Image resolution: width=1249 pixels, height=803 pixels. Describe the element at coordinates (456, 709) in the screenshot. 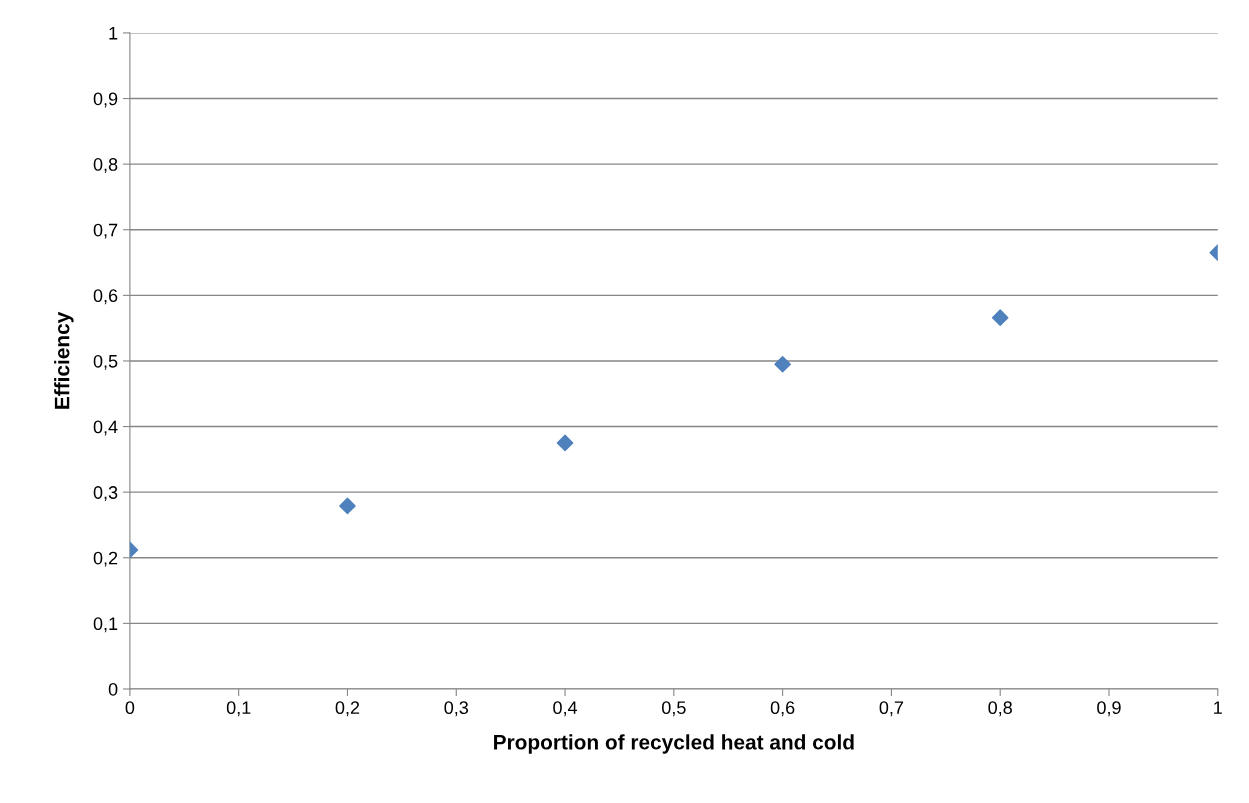

I see `x-tick-label: 0,3` at that location.